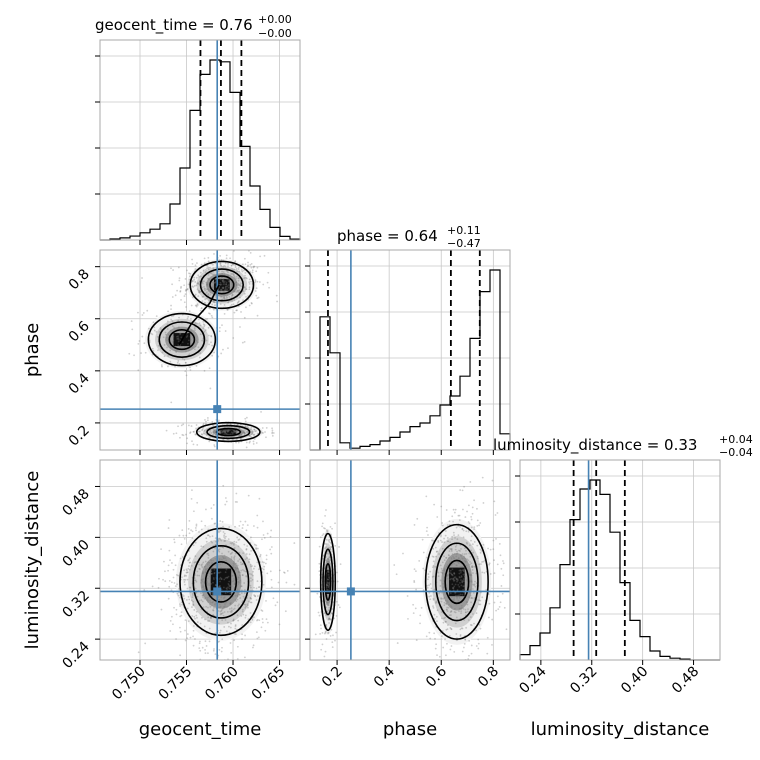 The image size is (760, 760). What do you see at coordinates (436, 676) in the screenshot?
I see `tick-label-x: 0.6` at bounding box center [436, 676].